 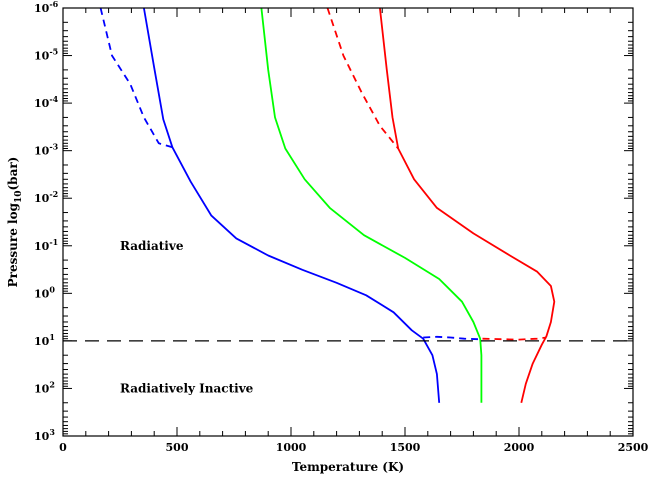 What do you see at coordinates (291, 447) in the screenshot?
I see `x-tick-label: 1000` at bounding box center [291, 447].